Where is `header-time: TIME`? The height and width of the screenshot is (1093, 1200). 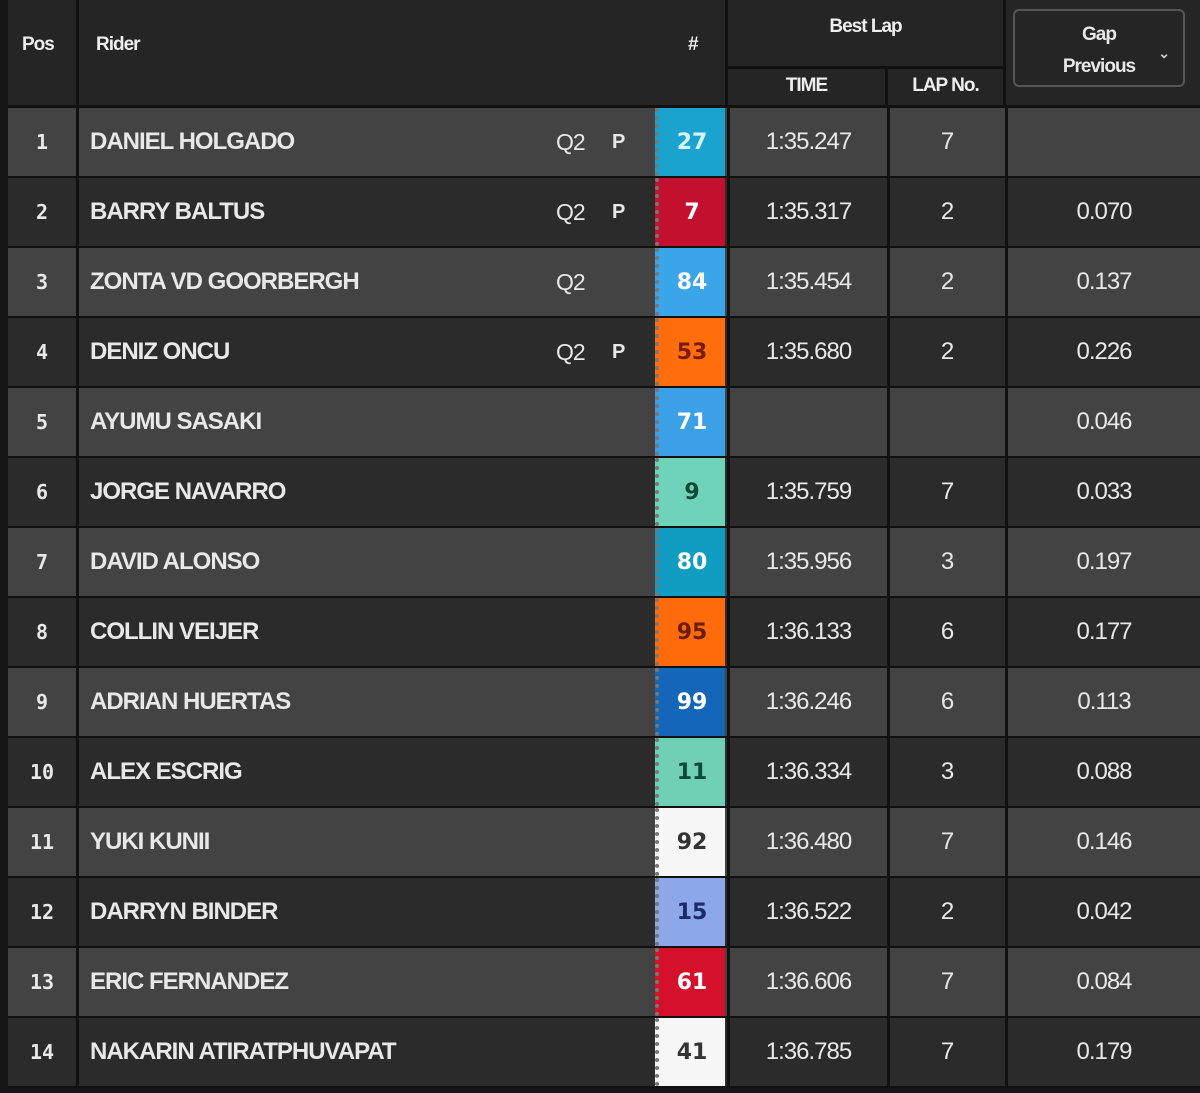
header-time: TIME is located at coordinates (806, 85).